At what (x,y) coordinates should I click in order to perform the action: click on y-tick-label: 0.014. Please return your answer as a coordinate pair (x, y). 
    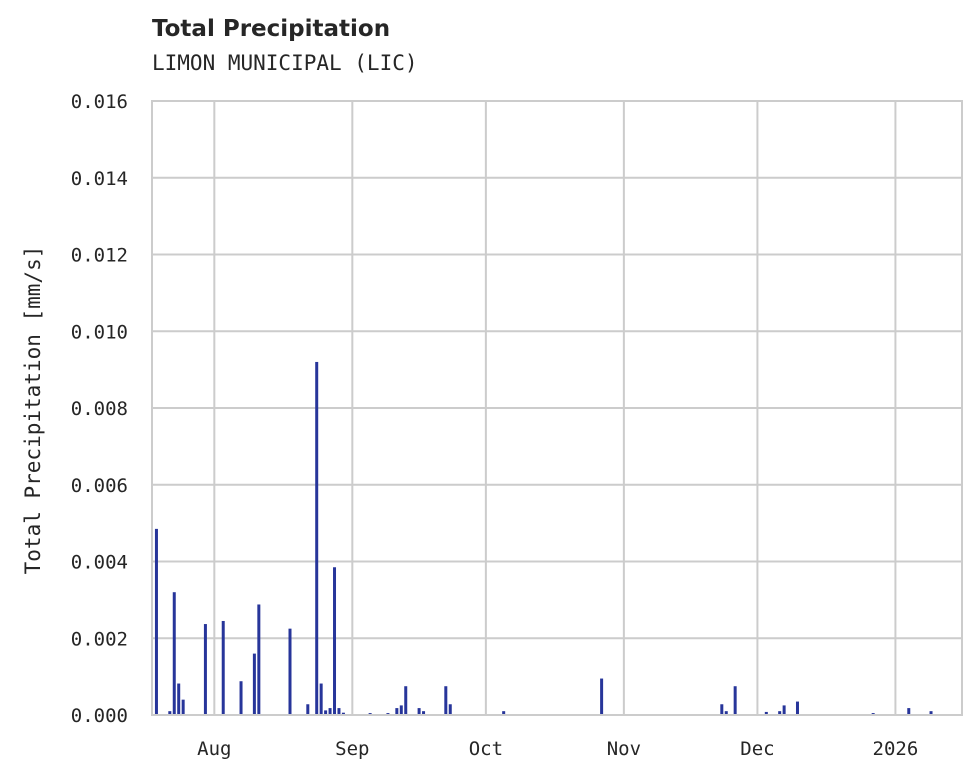
    Looking at the image, I should click on (99, 179).